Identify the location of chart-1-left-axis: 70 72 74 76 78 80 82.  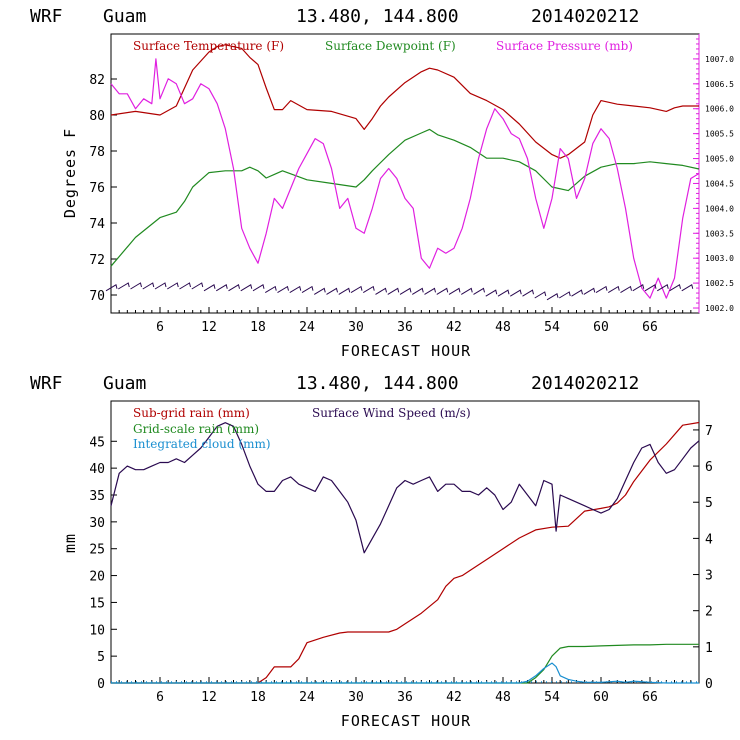
(103, 188).